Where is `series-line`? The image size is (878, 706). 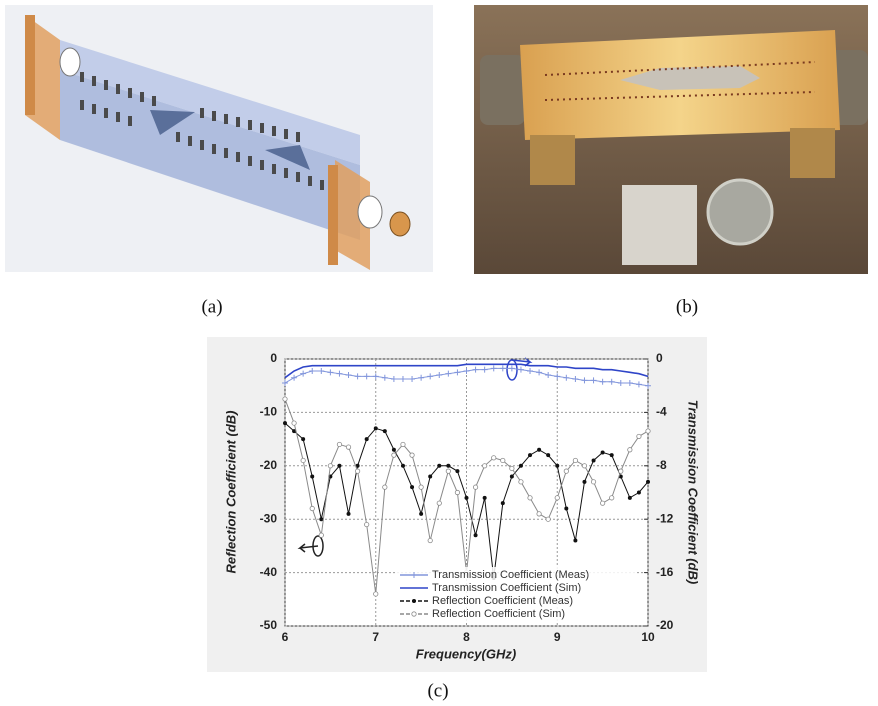 series-line is located at coordinates (466, 371).